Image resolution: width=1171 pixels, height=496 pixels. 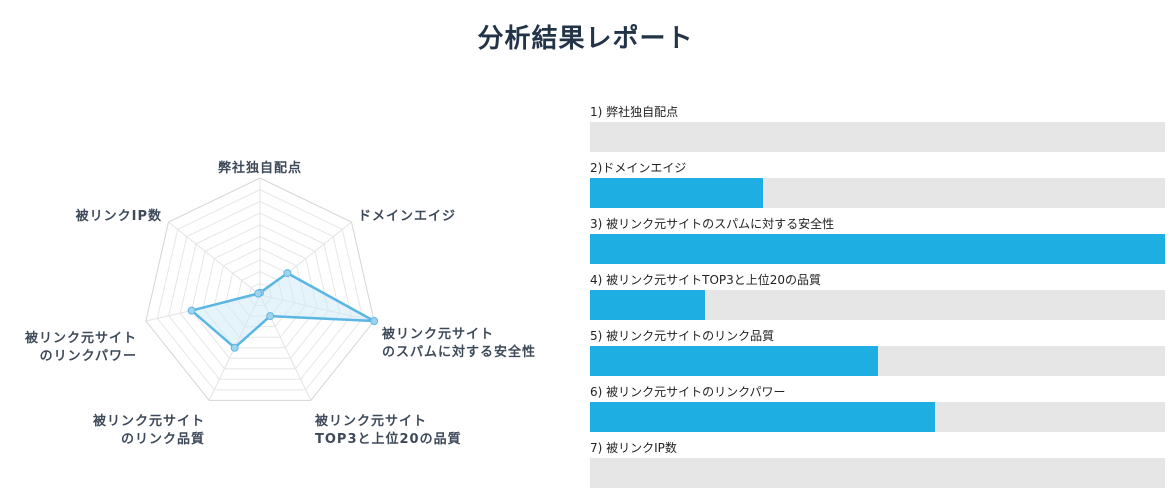 What do you see at coordinates (260, 168) in the screenshot?
I see `radar-axis-label: 弊社独自配点` at bounding box center [260, 168].